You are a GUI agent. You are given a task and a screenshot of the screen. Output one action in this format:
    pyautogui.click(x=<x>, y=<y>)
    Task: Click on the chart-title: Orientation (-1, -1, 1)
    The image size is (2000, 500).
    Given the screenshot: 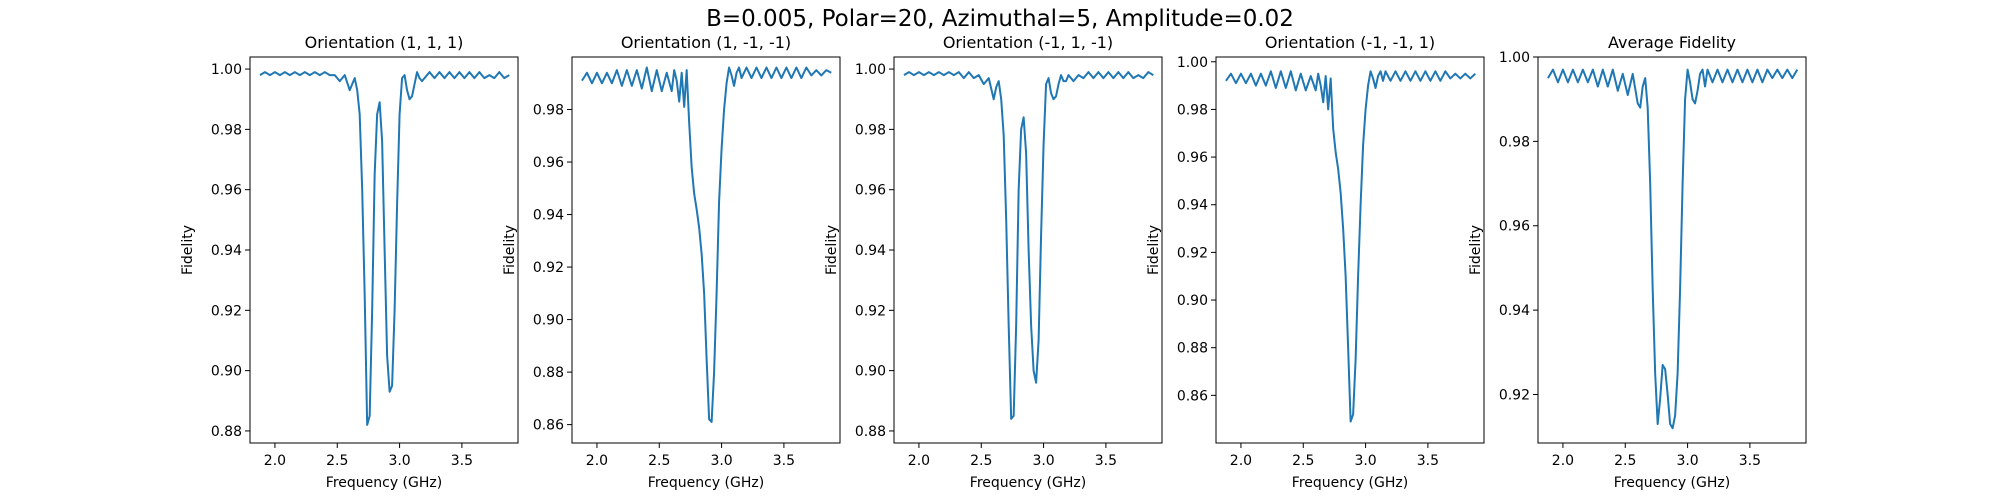 What is the action you would take?
    pyautogui.click(x=1350, y=42)
    